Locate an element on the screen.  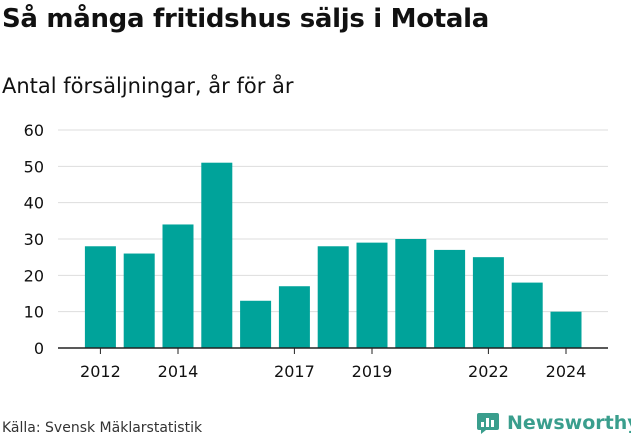
brand-name: Newsworthy is located at coordinates (569, 423).